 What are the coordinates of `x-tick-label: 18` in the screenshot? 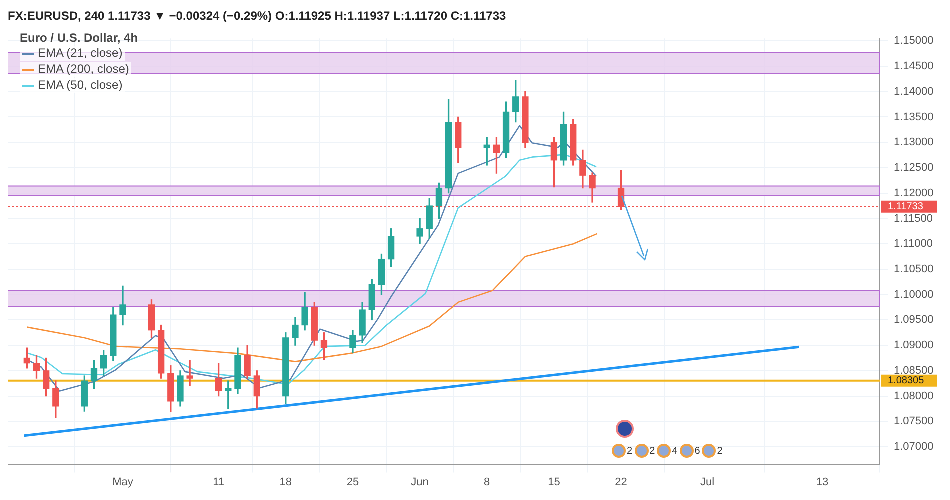 It's located at (286, 482).